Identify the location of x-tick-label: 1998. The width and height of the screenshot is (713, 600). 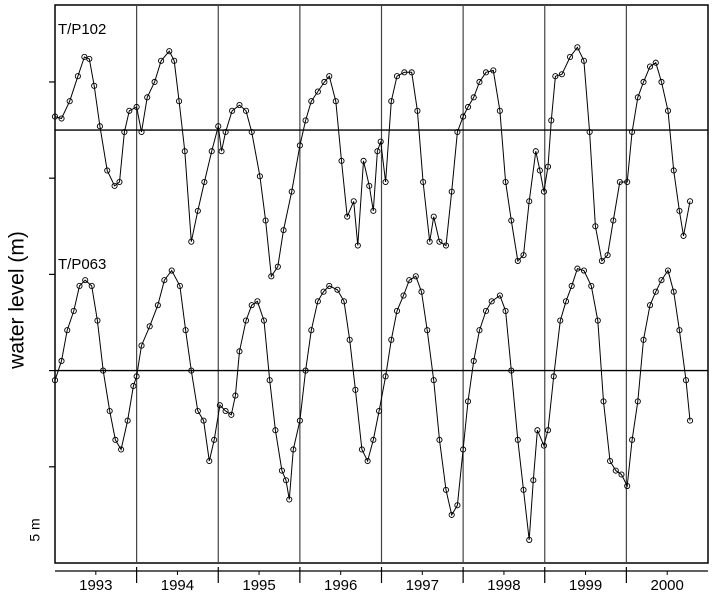
(503, 585).